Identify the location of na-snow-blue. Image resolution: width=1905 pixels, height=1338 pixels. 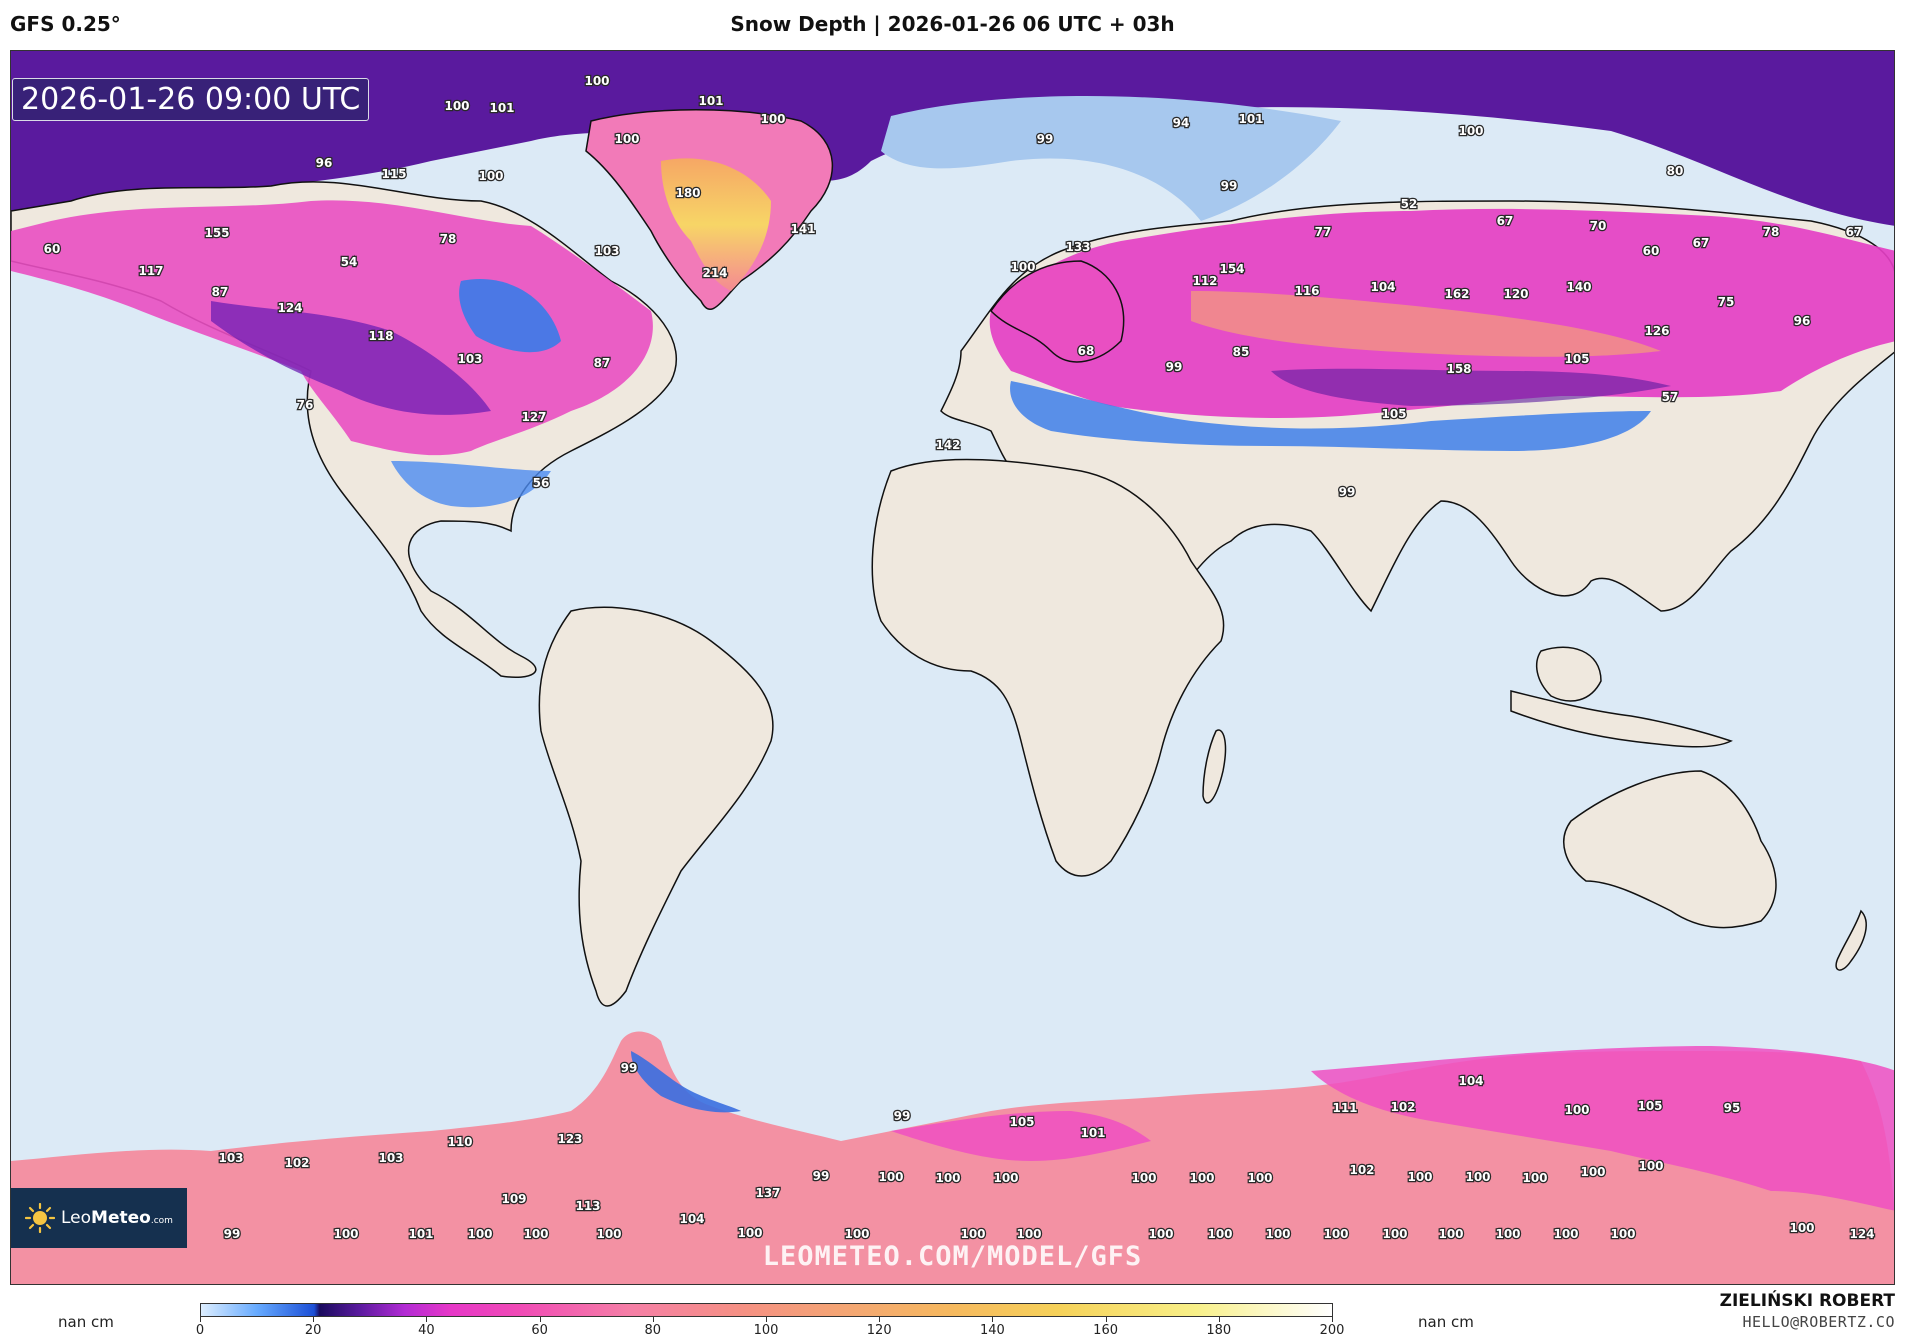
(510, 316).